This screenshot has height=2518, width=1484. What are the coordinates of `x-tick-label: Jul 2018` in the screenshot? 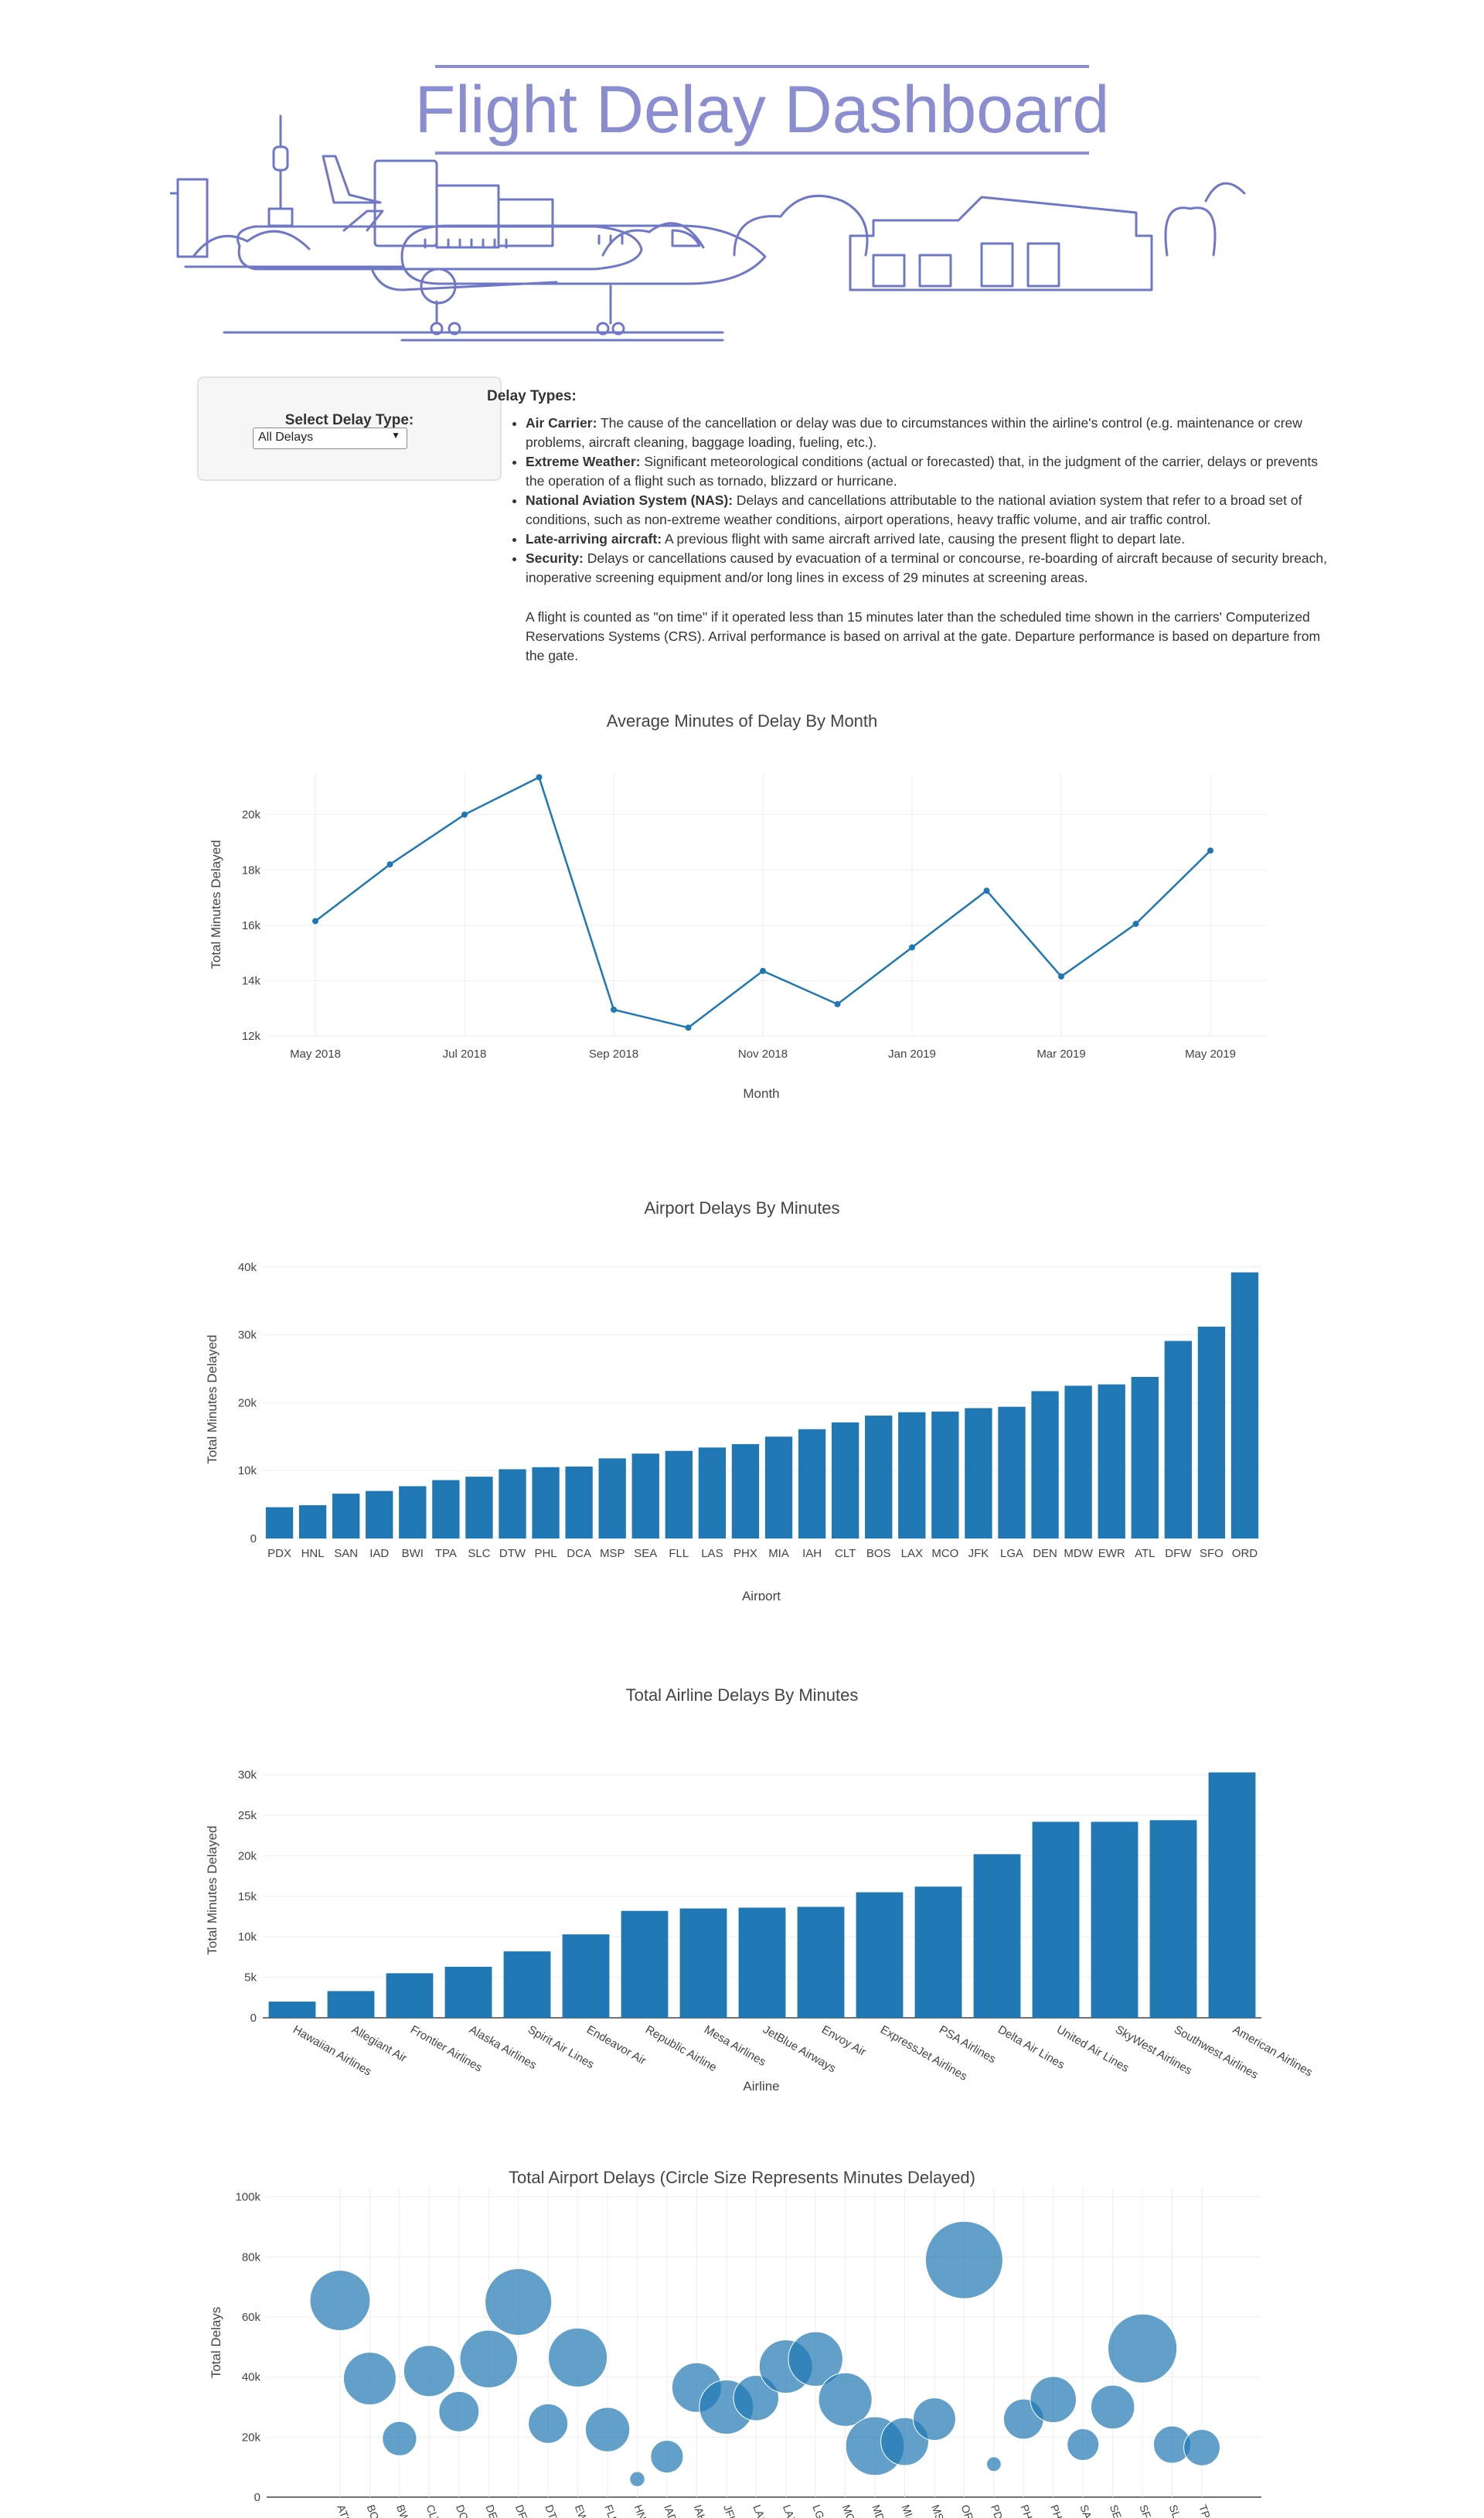 It's located at (465, 1054).